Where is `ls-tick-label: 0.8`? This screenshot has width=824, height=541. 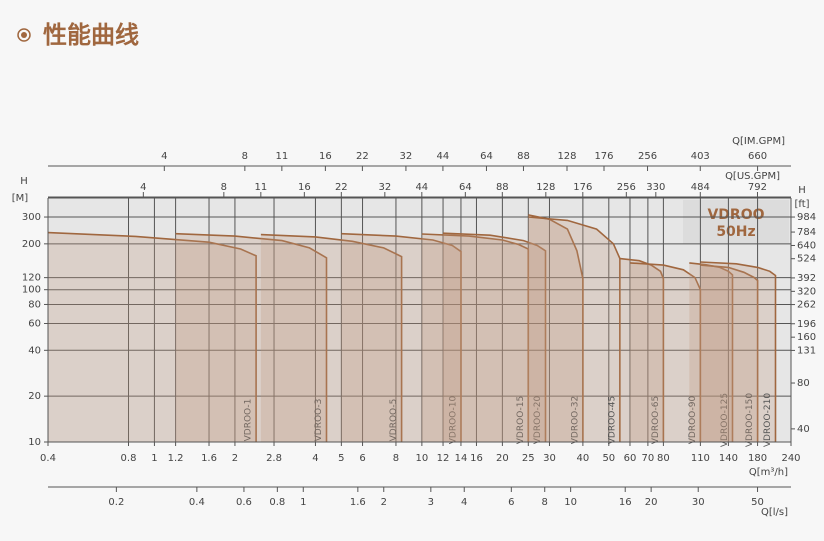 ls-tick-label: 0.8 is located at coordinates (277, 502).